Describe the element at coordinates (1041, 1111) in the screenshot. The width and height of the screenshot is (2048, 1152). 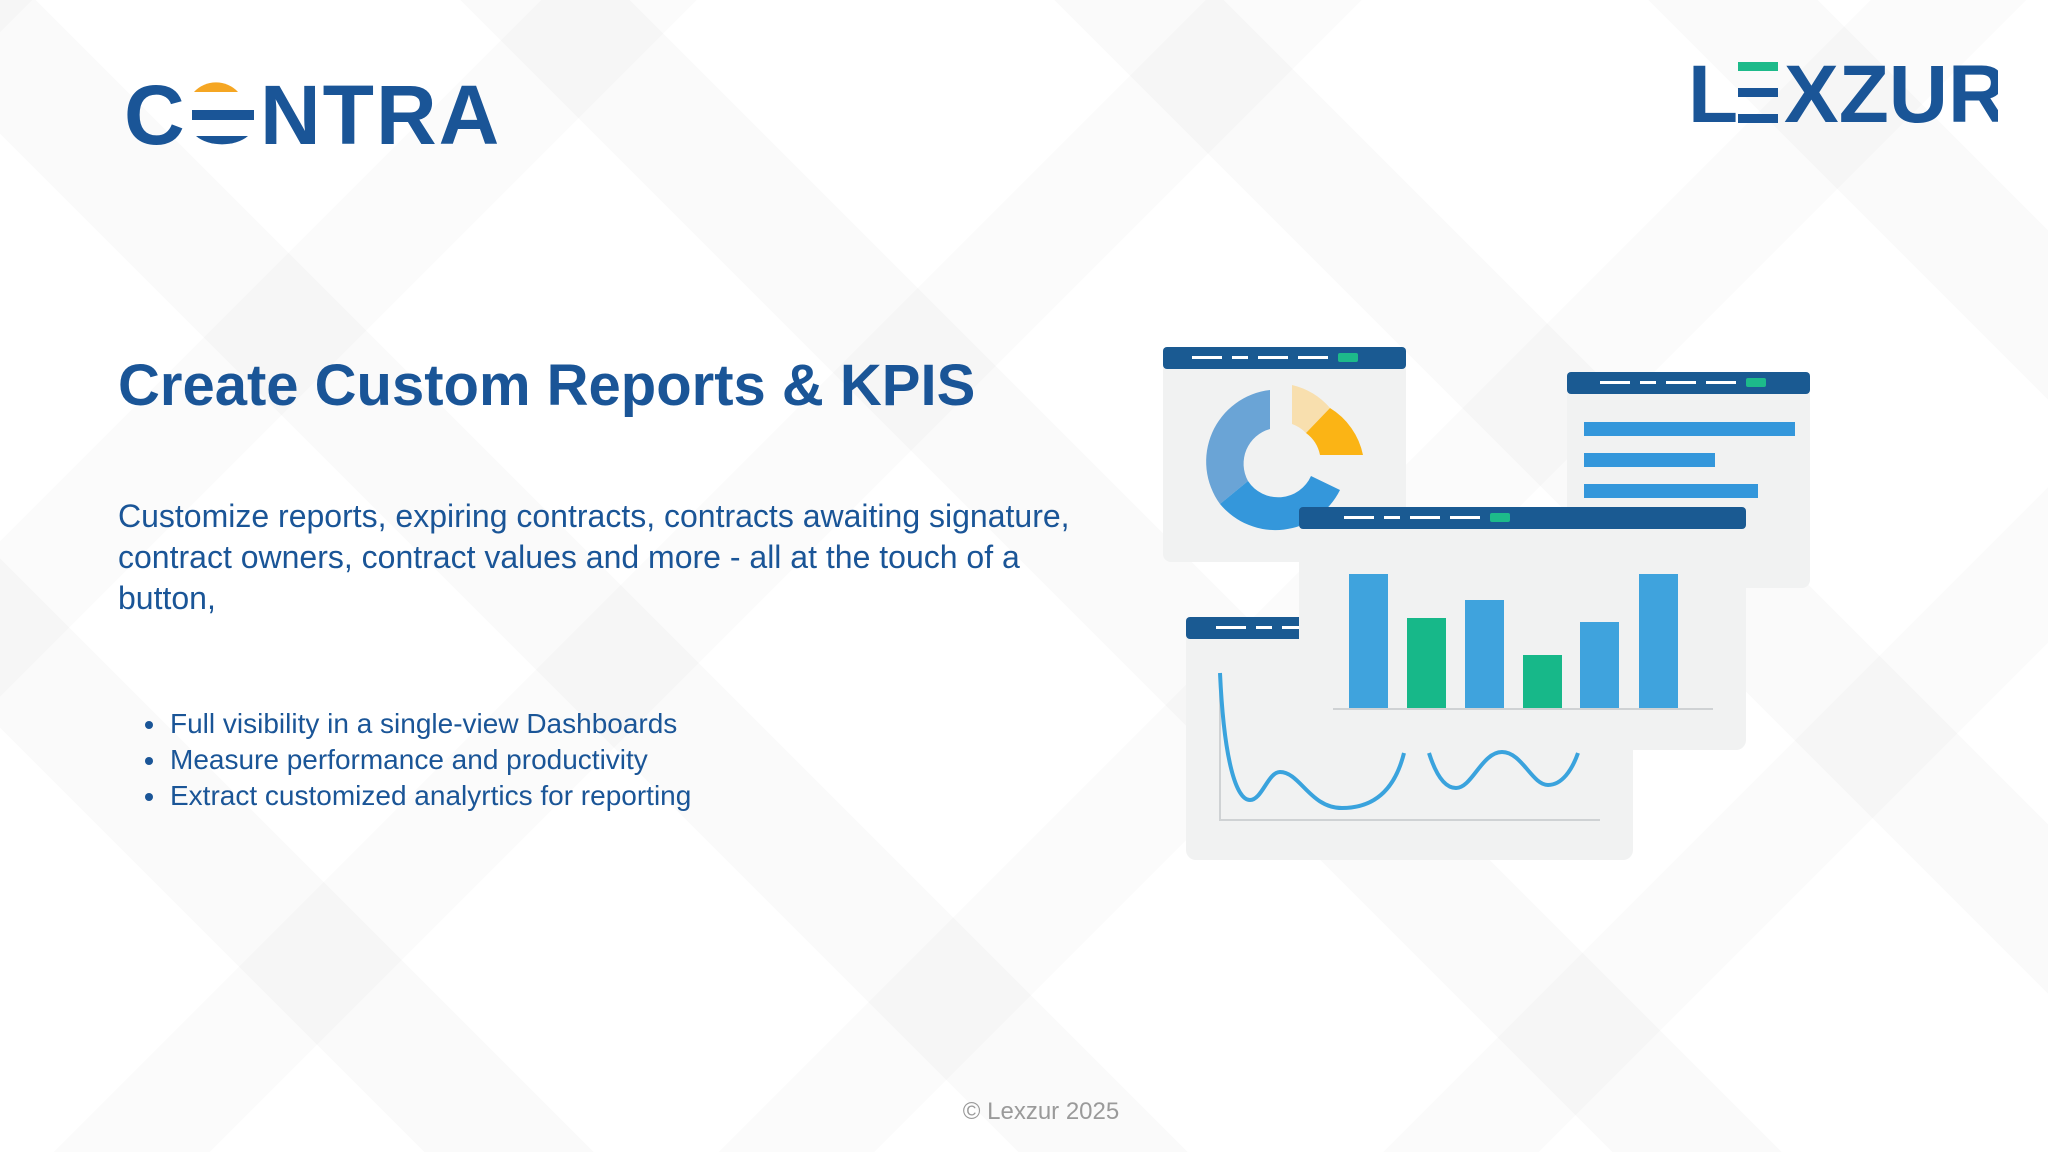
I see `copyright: © Lexzur 2025` at that location.